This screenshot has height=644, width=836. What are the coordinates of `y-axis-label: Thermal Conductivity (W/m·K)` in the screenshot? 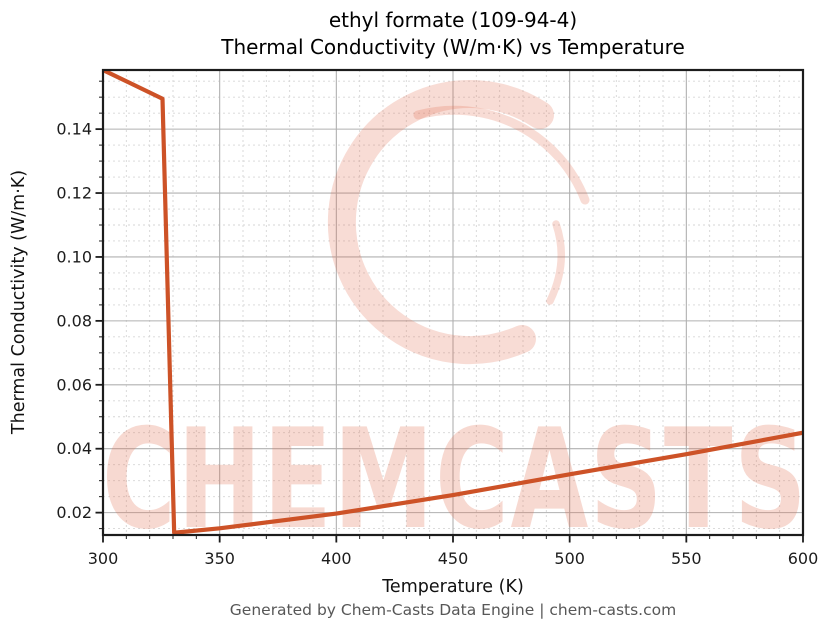 It's located at (19, 302).